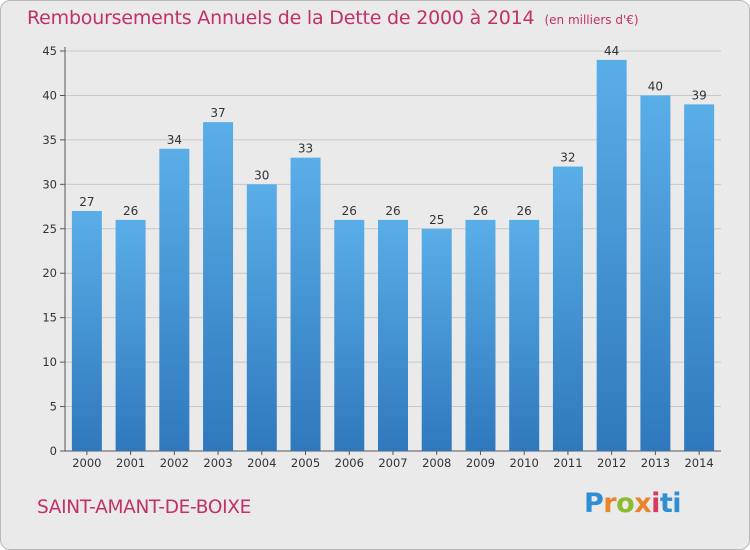 This screenshot has height=550, width=750. I want to click on commune-name: SAINT-AMANT-DE-BOIXE, so click(144, 507).